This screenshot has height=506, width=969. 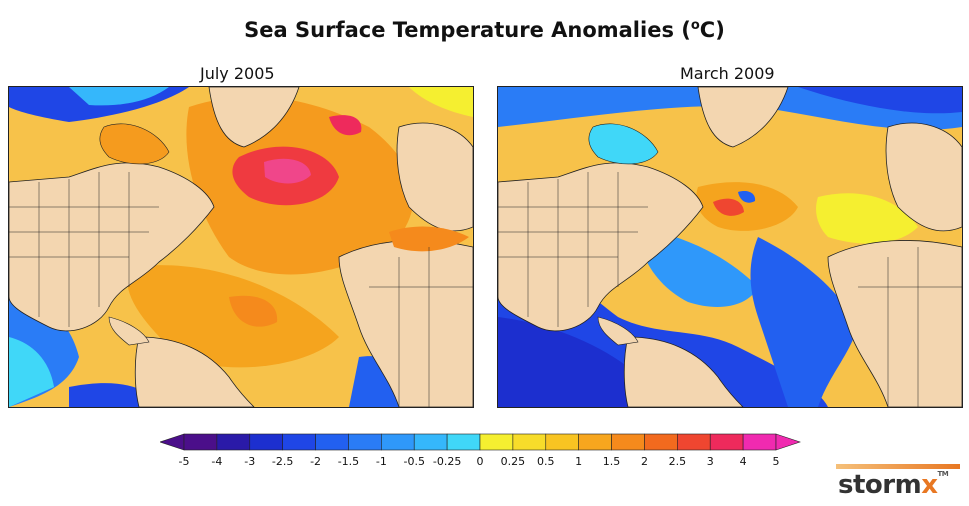 What do you see at coordinates (282, 461) in the screenshot?
I see `colorbar-tick-label: -2.5` at bounding box center [282, 461].